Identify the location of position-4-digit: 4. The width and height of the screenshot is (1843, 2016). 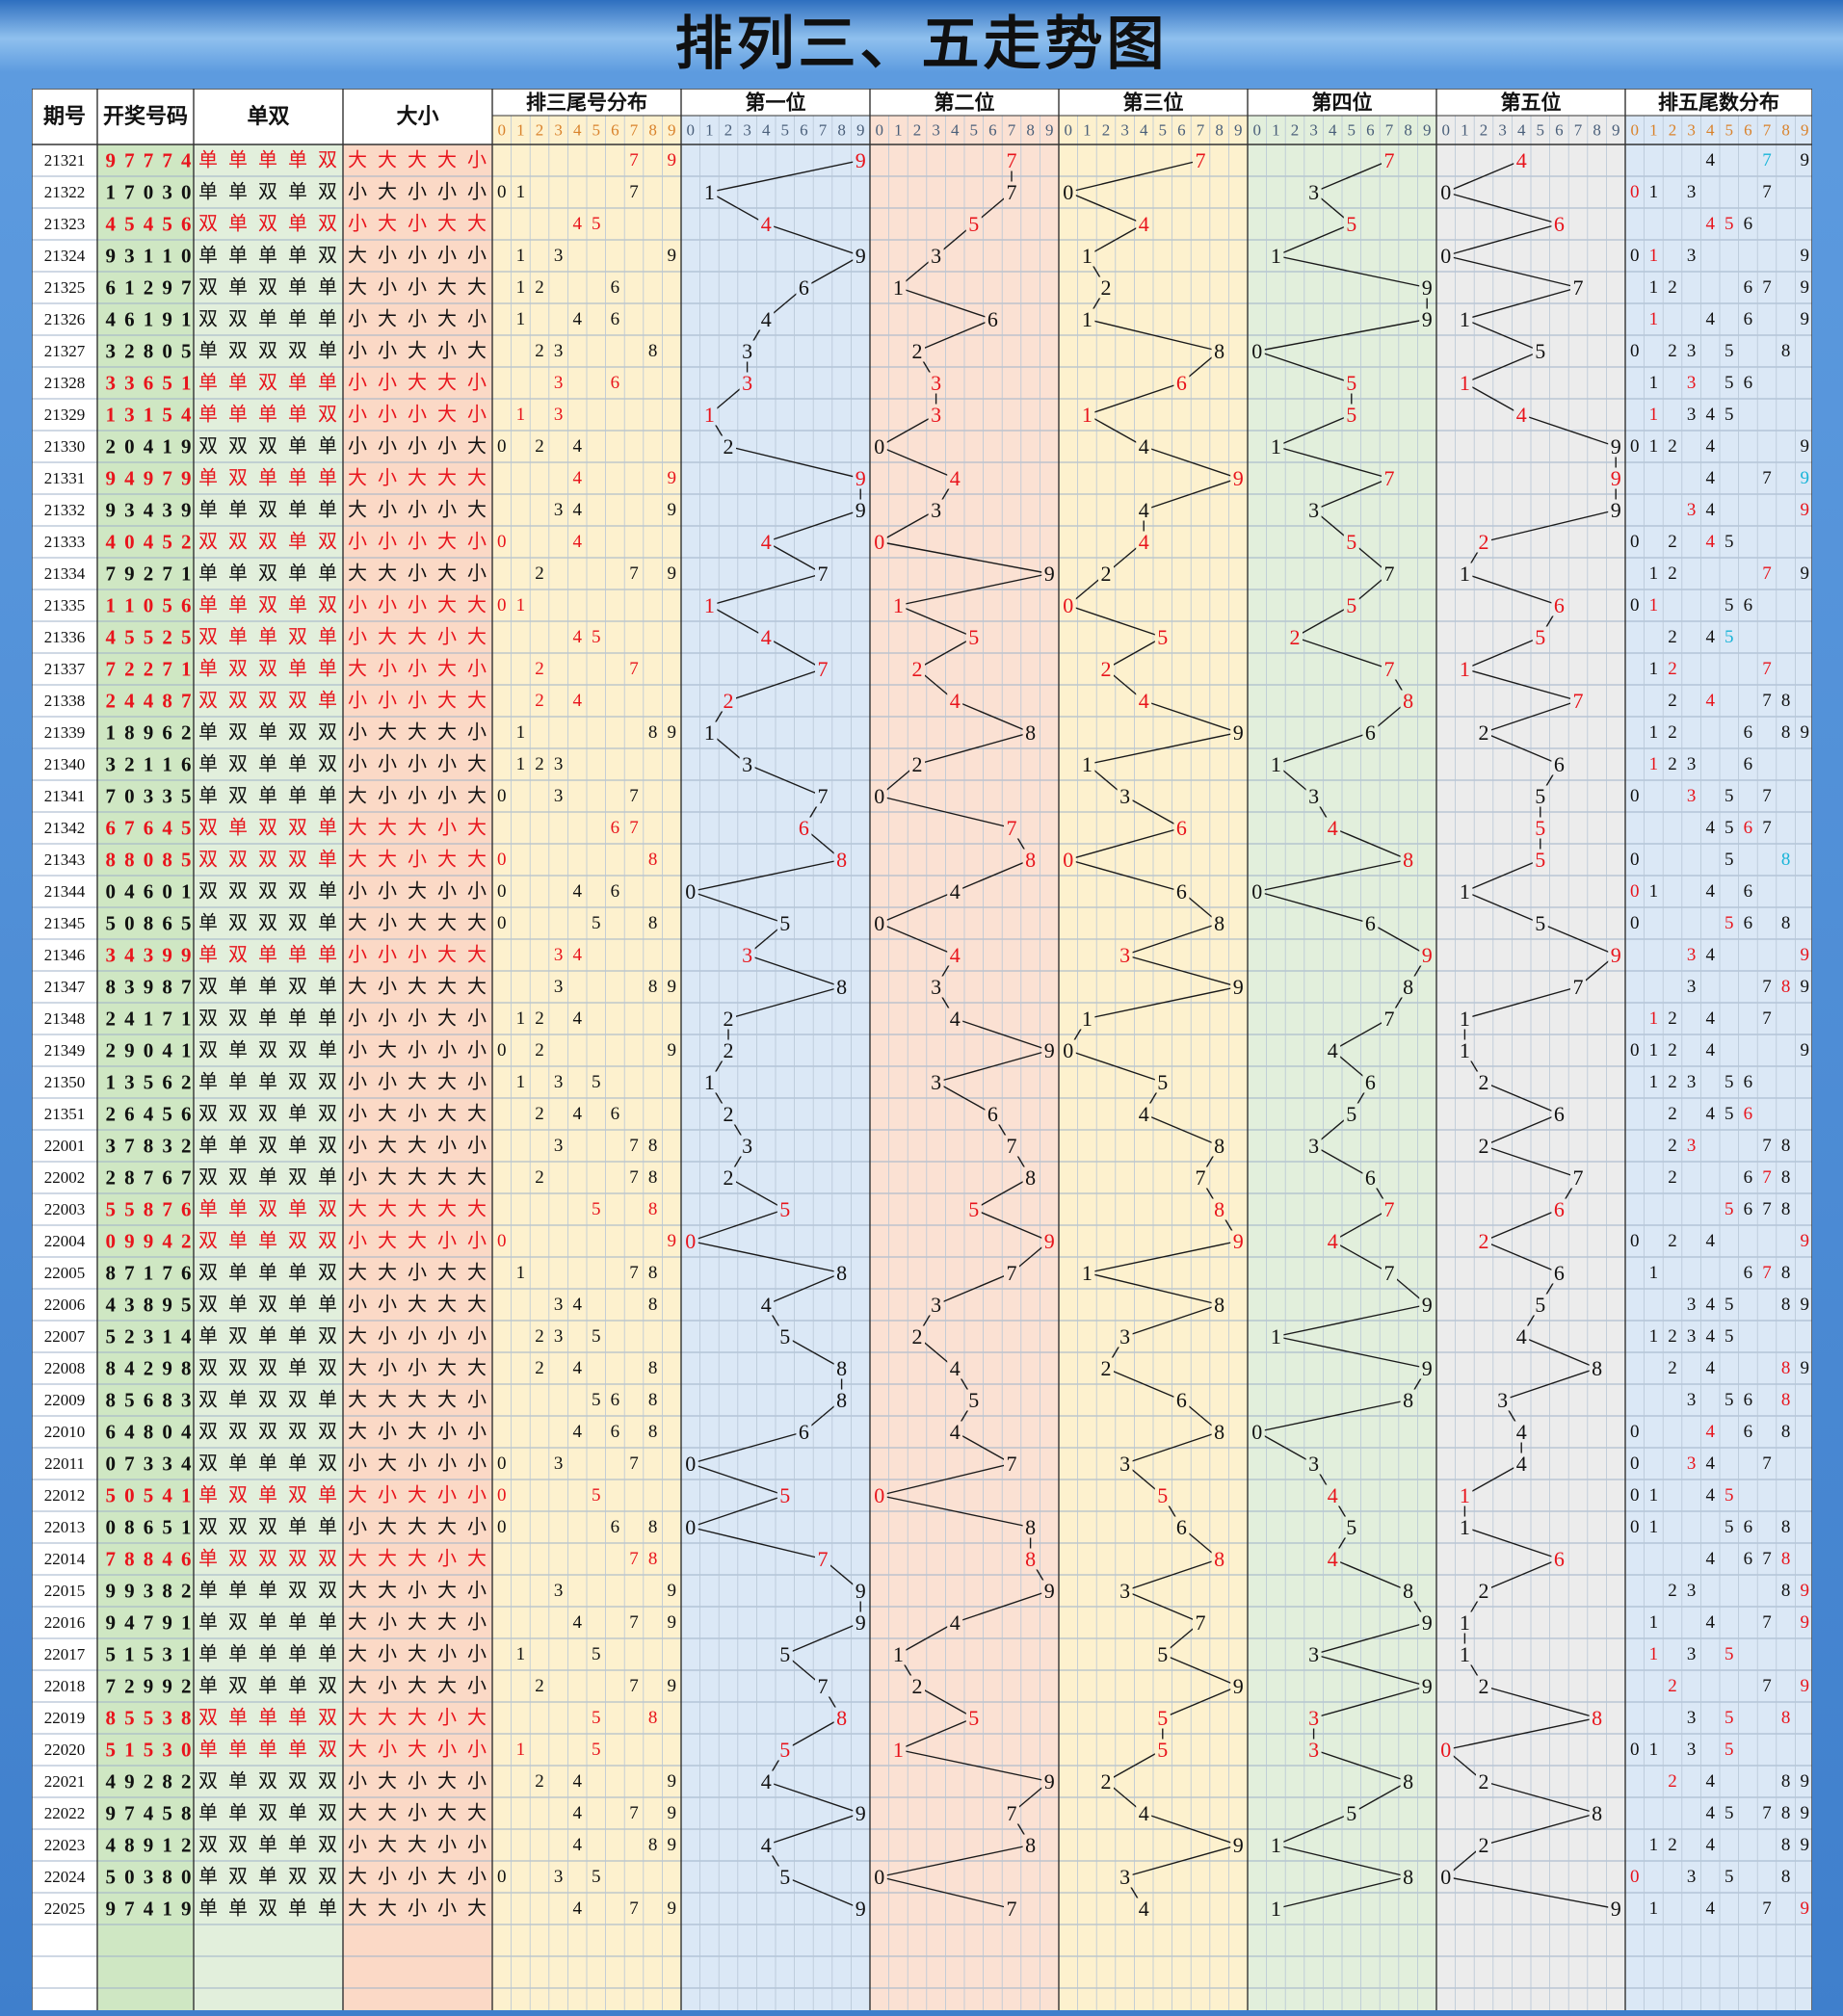
(1333, 1495).